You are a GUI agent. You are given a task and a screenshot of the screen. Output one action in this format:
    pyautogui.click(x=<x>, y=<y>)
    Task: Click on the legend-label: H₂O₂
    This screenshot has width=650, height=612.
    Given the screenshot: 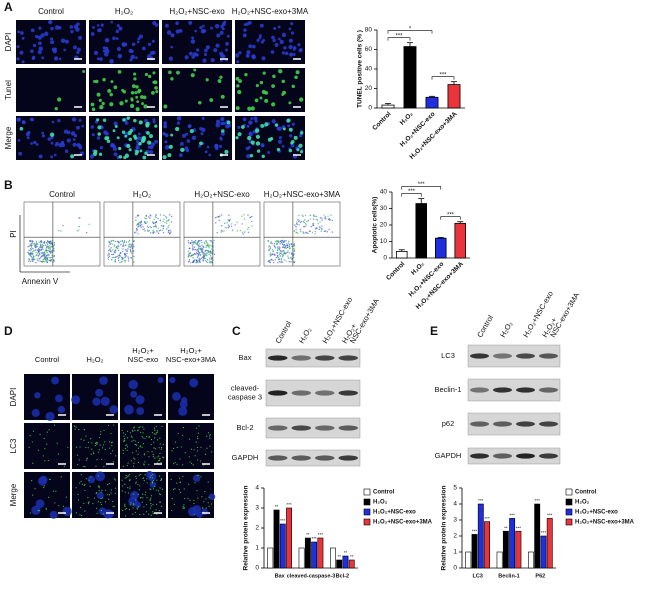 What is the action you would take?
    pyautogui.click(x=582, y=503)
    